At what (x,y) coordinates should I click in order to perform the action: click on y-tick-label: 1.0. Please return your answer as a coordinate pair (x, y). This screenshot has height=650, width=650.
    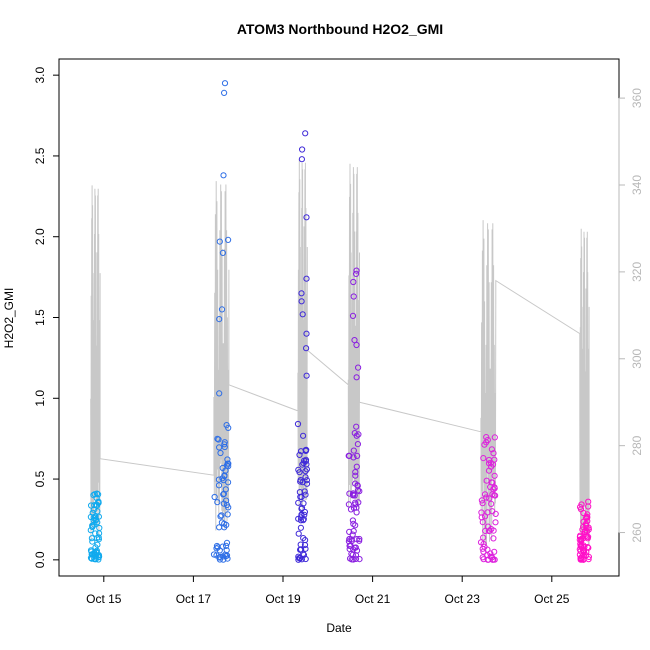
    Looking at the image, I should click on (40, 398).